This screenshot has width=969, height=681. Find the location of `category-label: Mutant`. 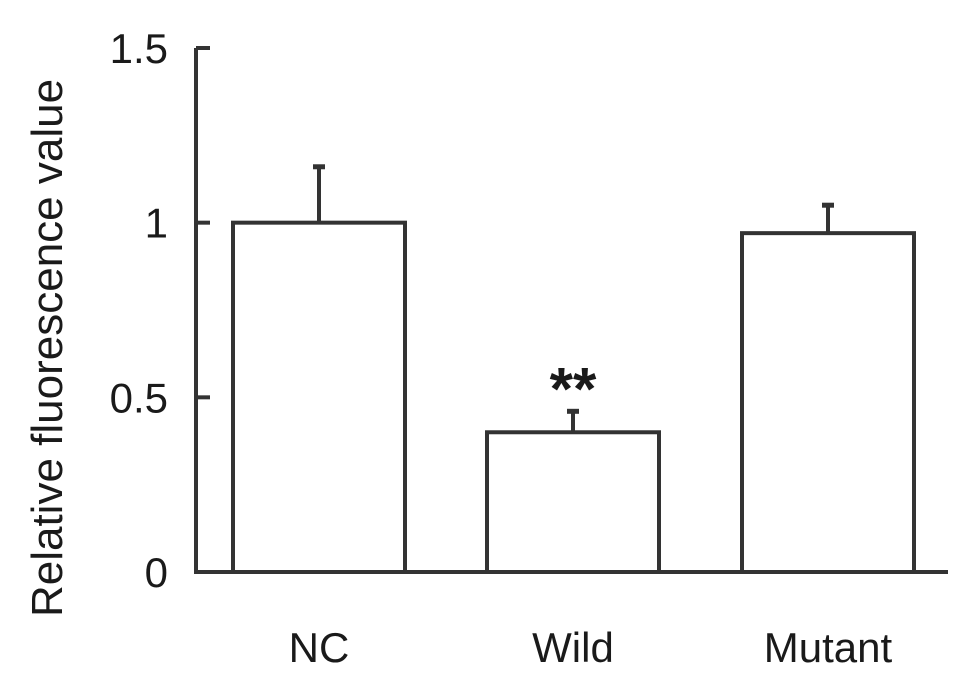

category-label: Mutant is located at coordinates (828, 647).